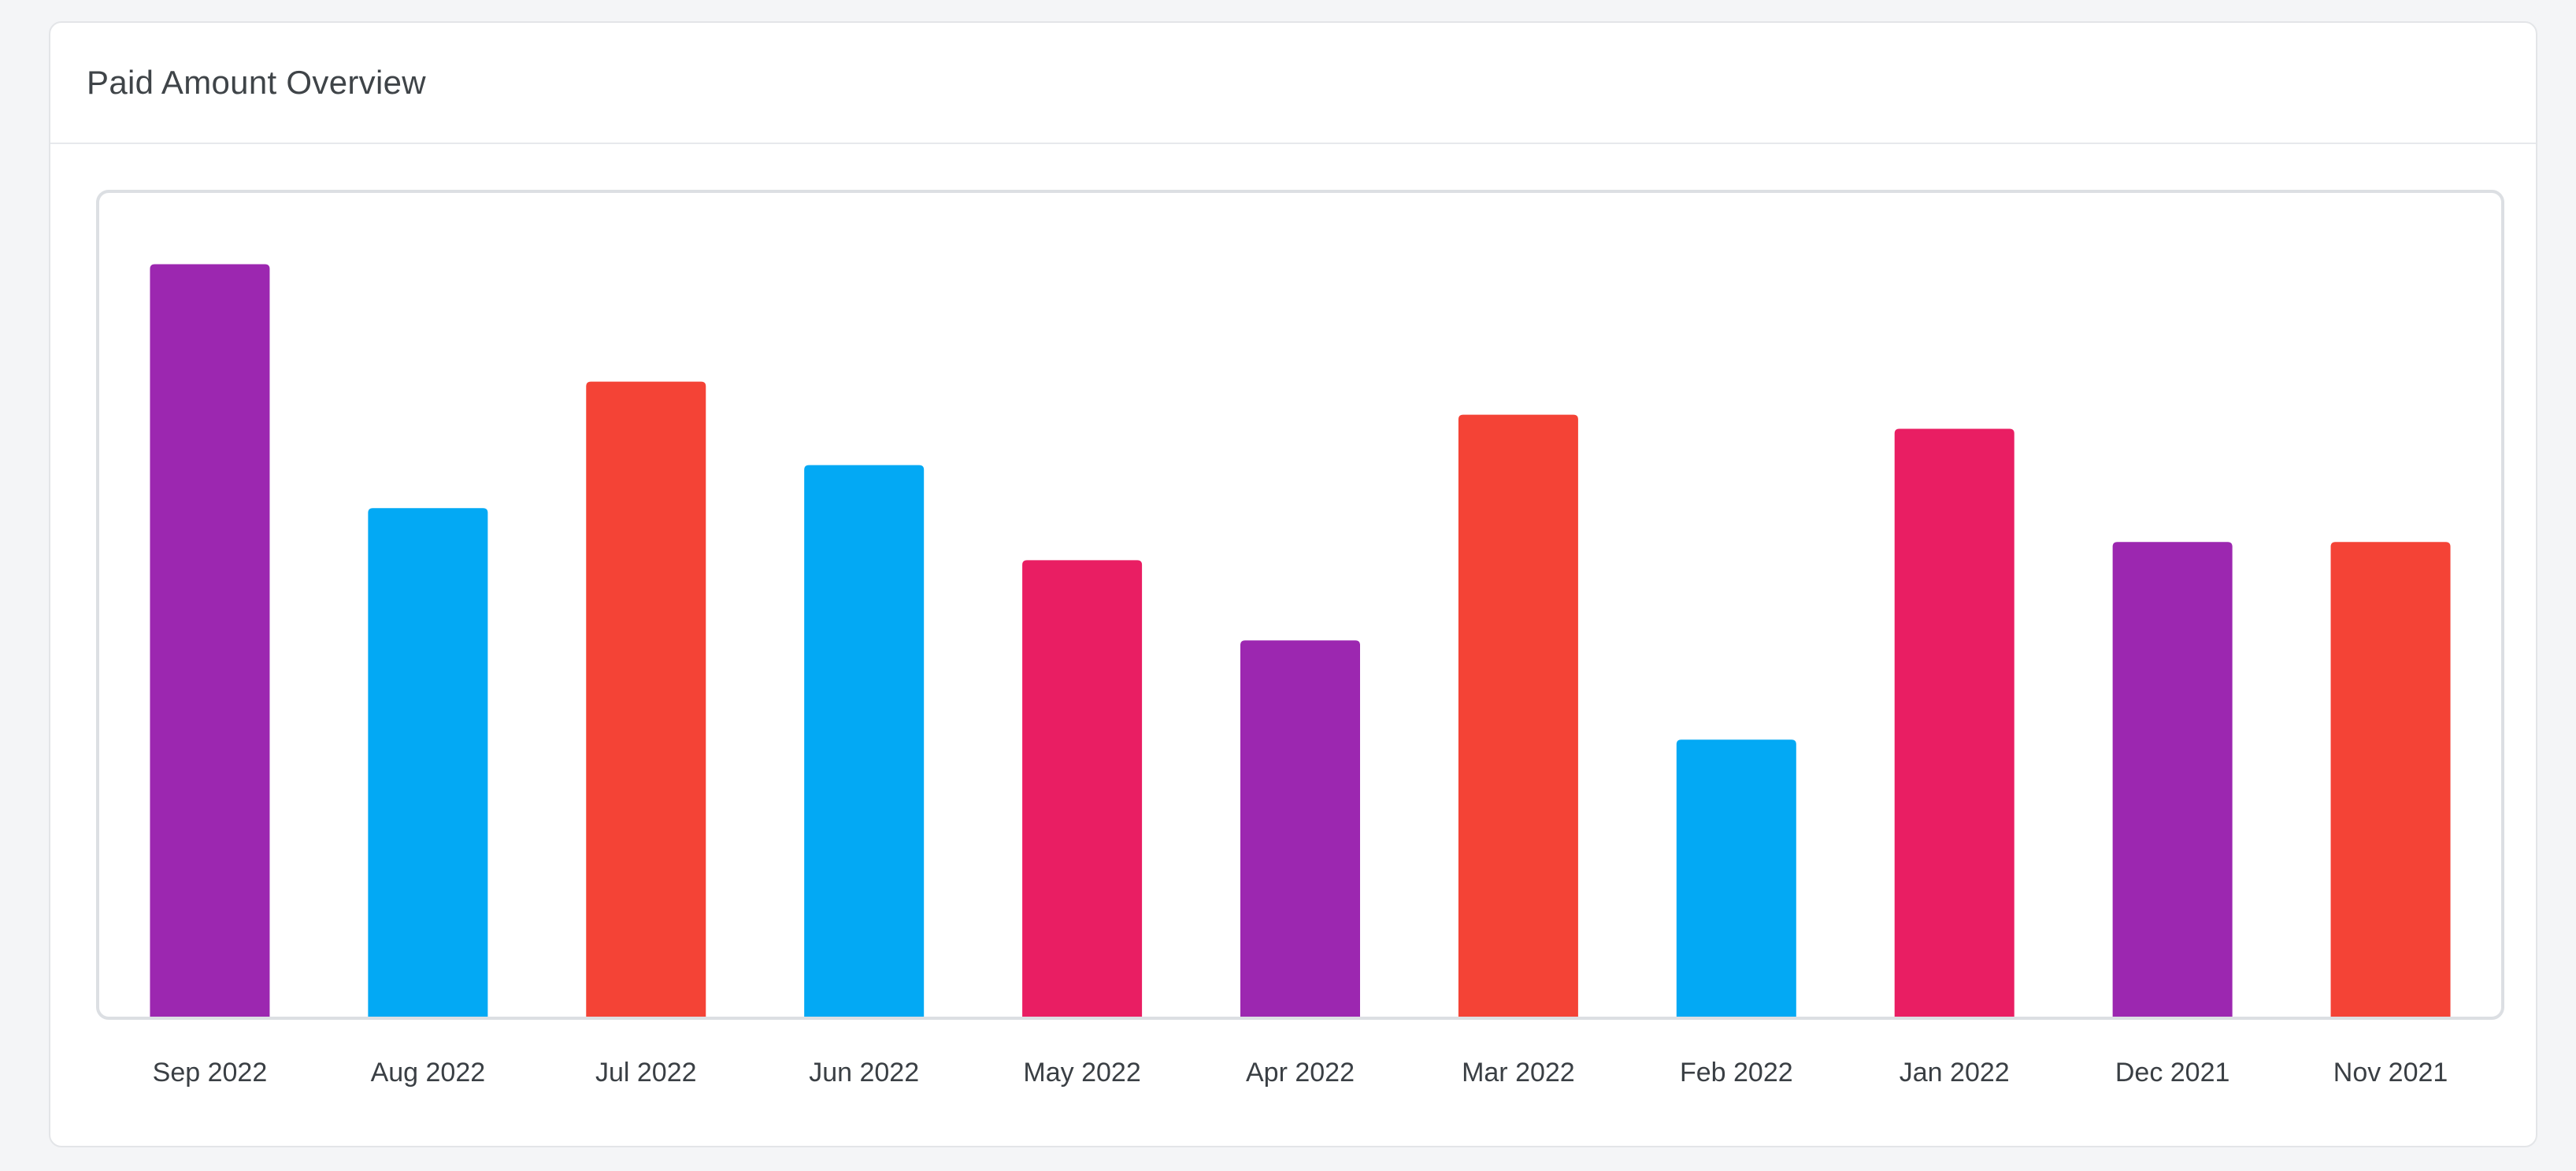 This screenshot has height=1171, width=2576. I want to click on bar-feb-2022, so click(1736, 878).